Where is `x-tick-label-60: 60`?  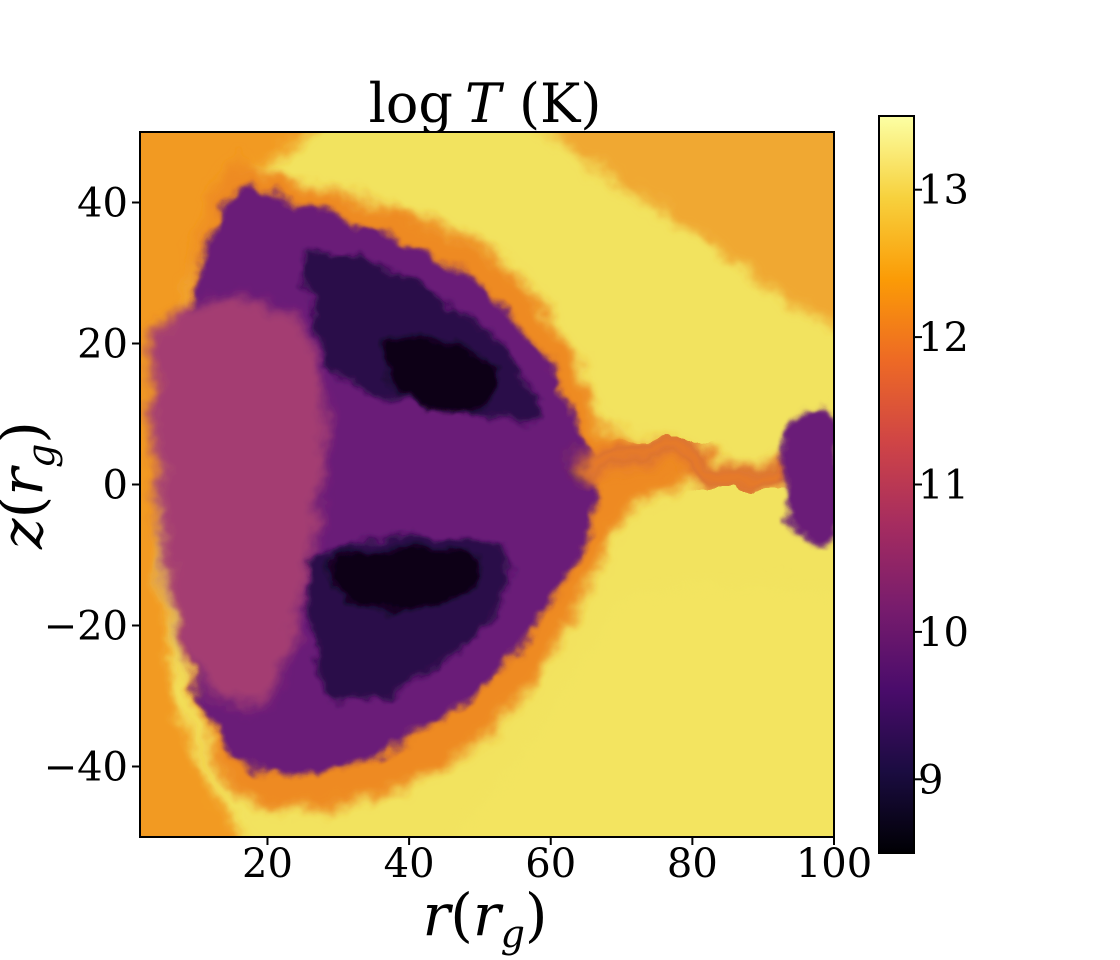
x-tick-label-60: 60 is located at coordinates (550, 864).